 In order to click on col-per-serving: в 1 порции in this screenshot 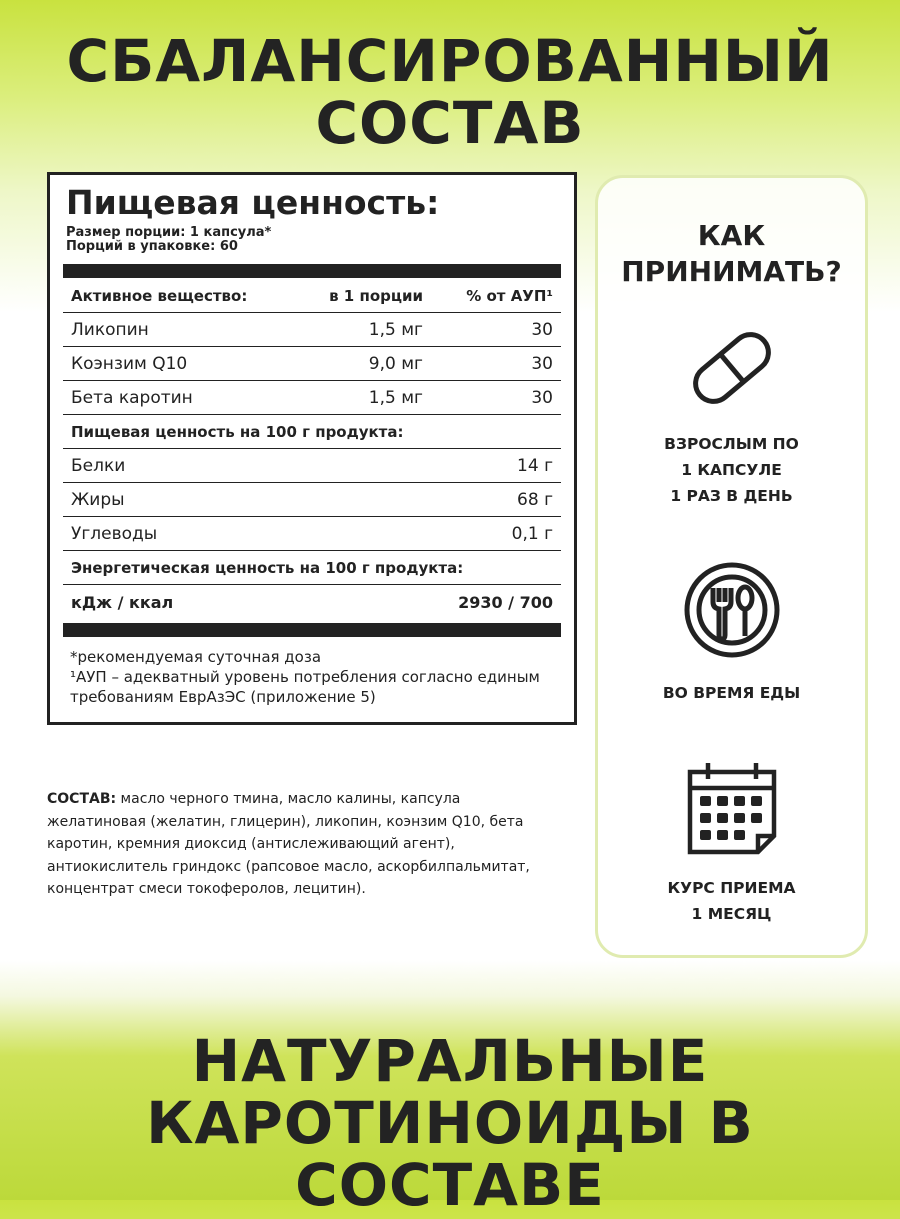, I will do `click(376, 295)`.